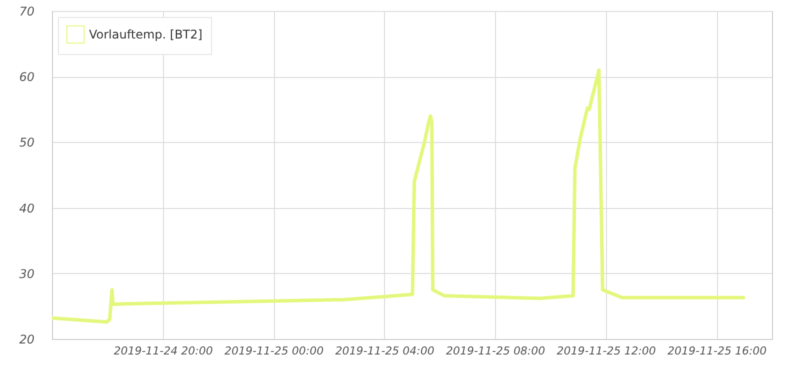  What do you see at coordinates (27, 273) in the screenshot?
I see `y-tick-label: 30` at bounding box center [27, 273].